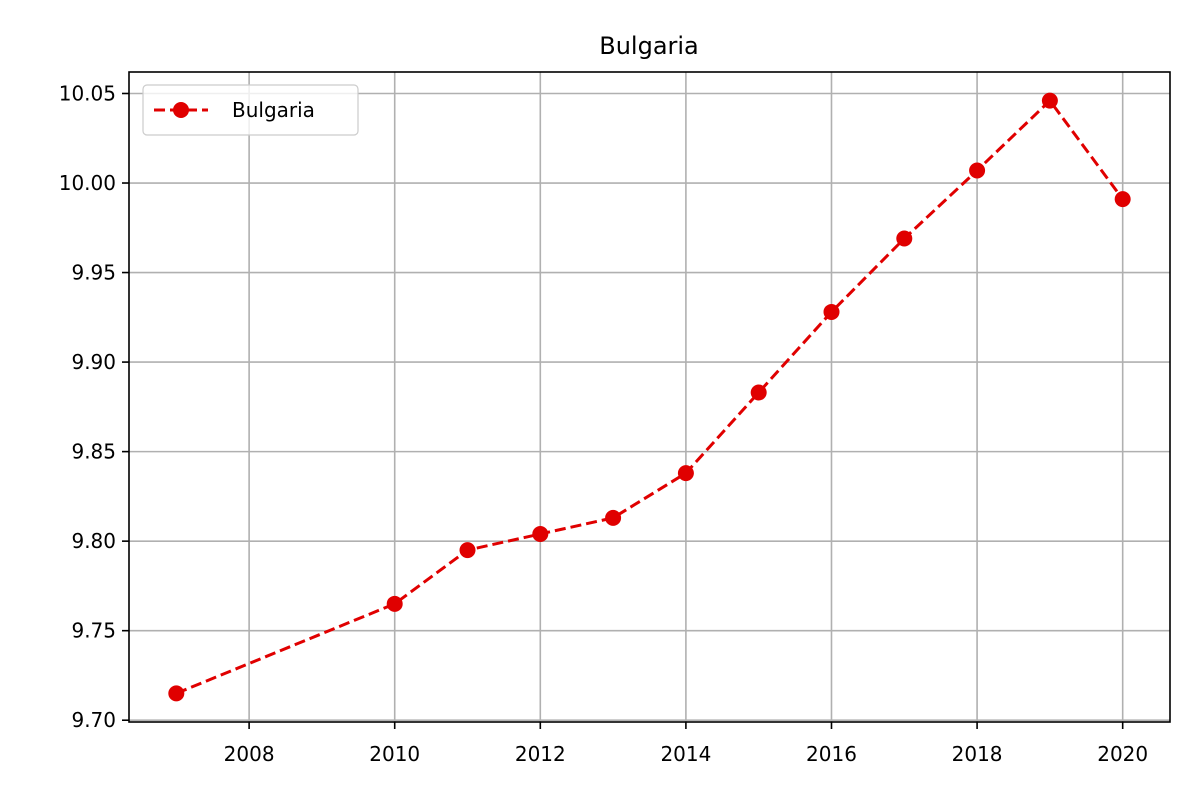 The image size is (1200, 800). Describe the element at coordinates (93, 631) in the screenshot. I see `y-tick-label: 9.75` at that location.